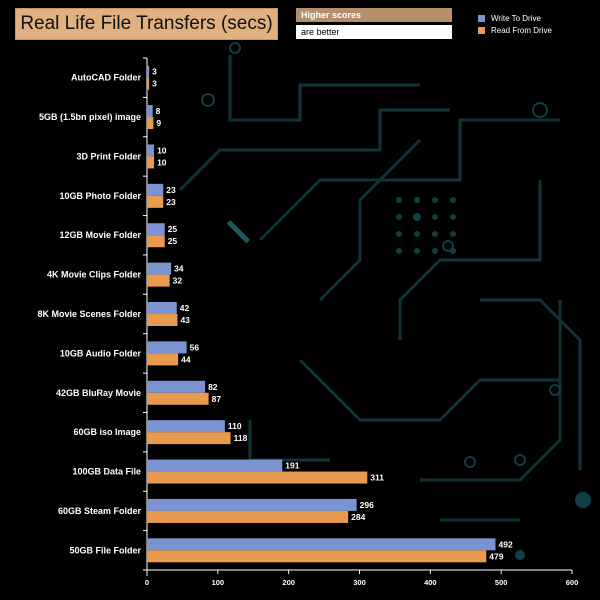 Image resolution: width=600 pixels, height=600 pixels. What do you see at coordinates (158, 111) in the screenshot?
I see `data-label-write: 8` at bounding box center [158, 111].